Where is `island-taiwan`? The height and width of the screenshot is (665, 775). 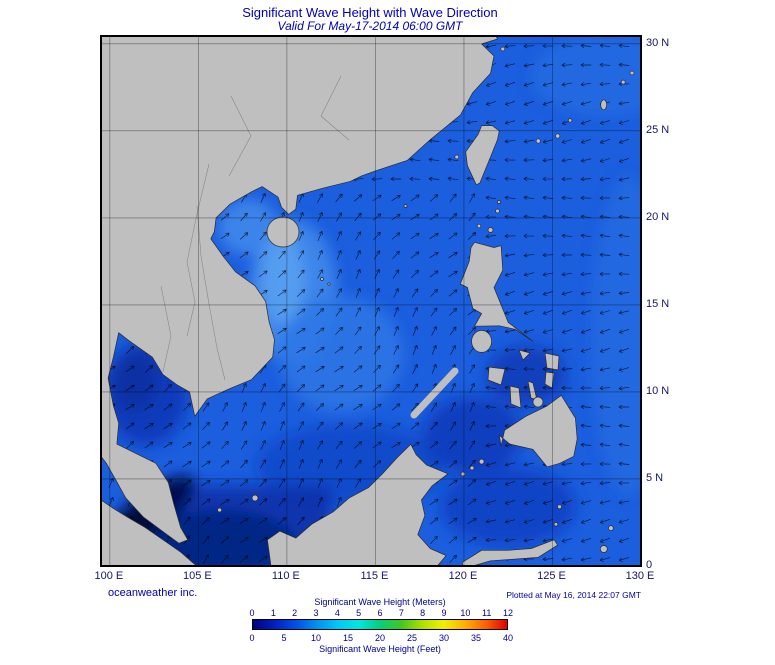
island-taiwan is located at coordinates (482, 155).